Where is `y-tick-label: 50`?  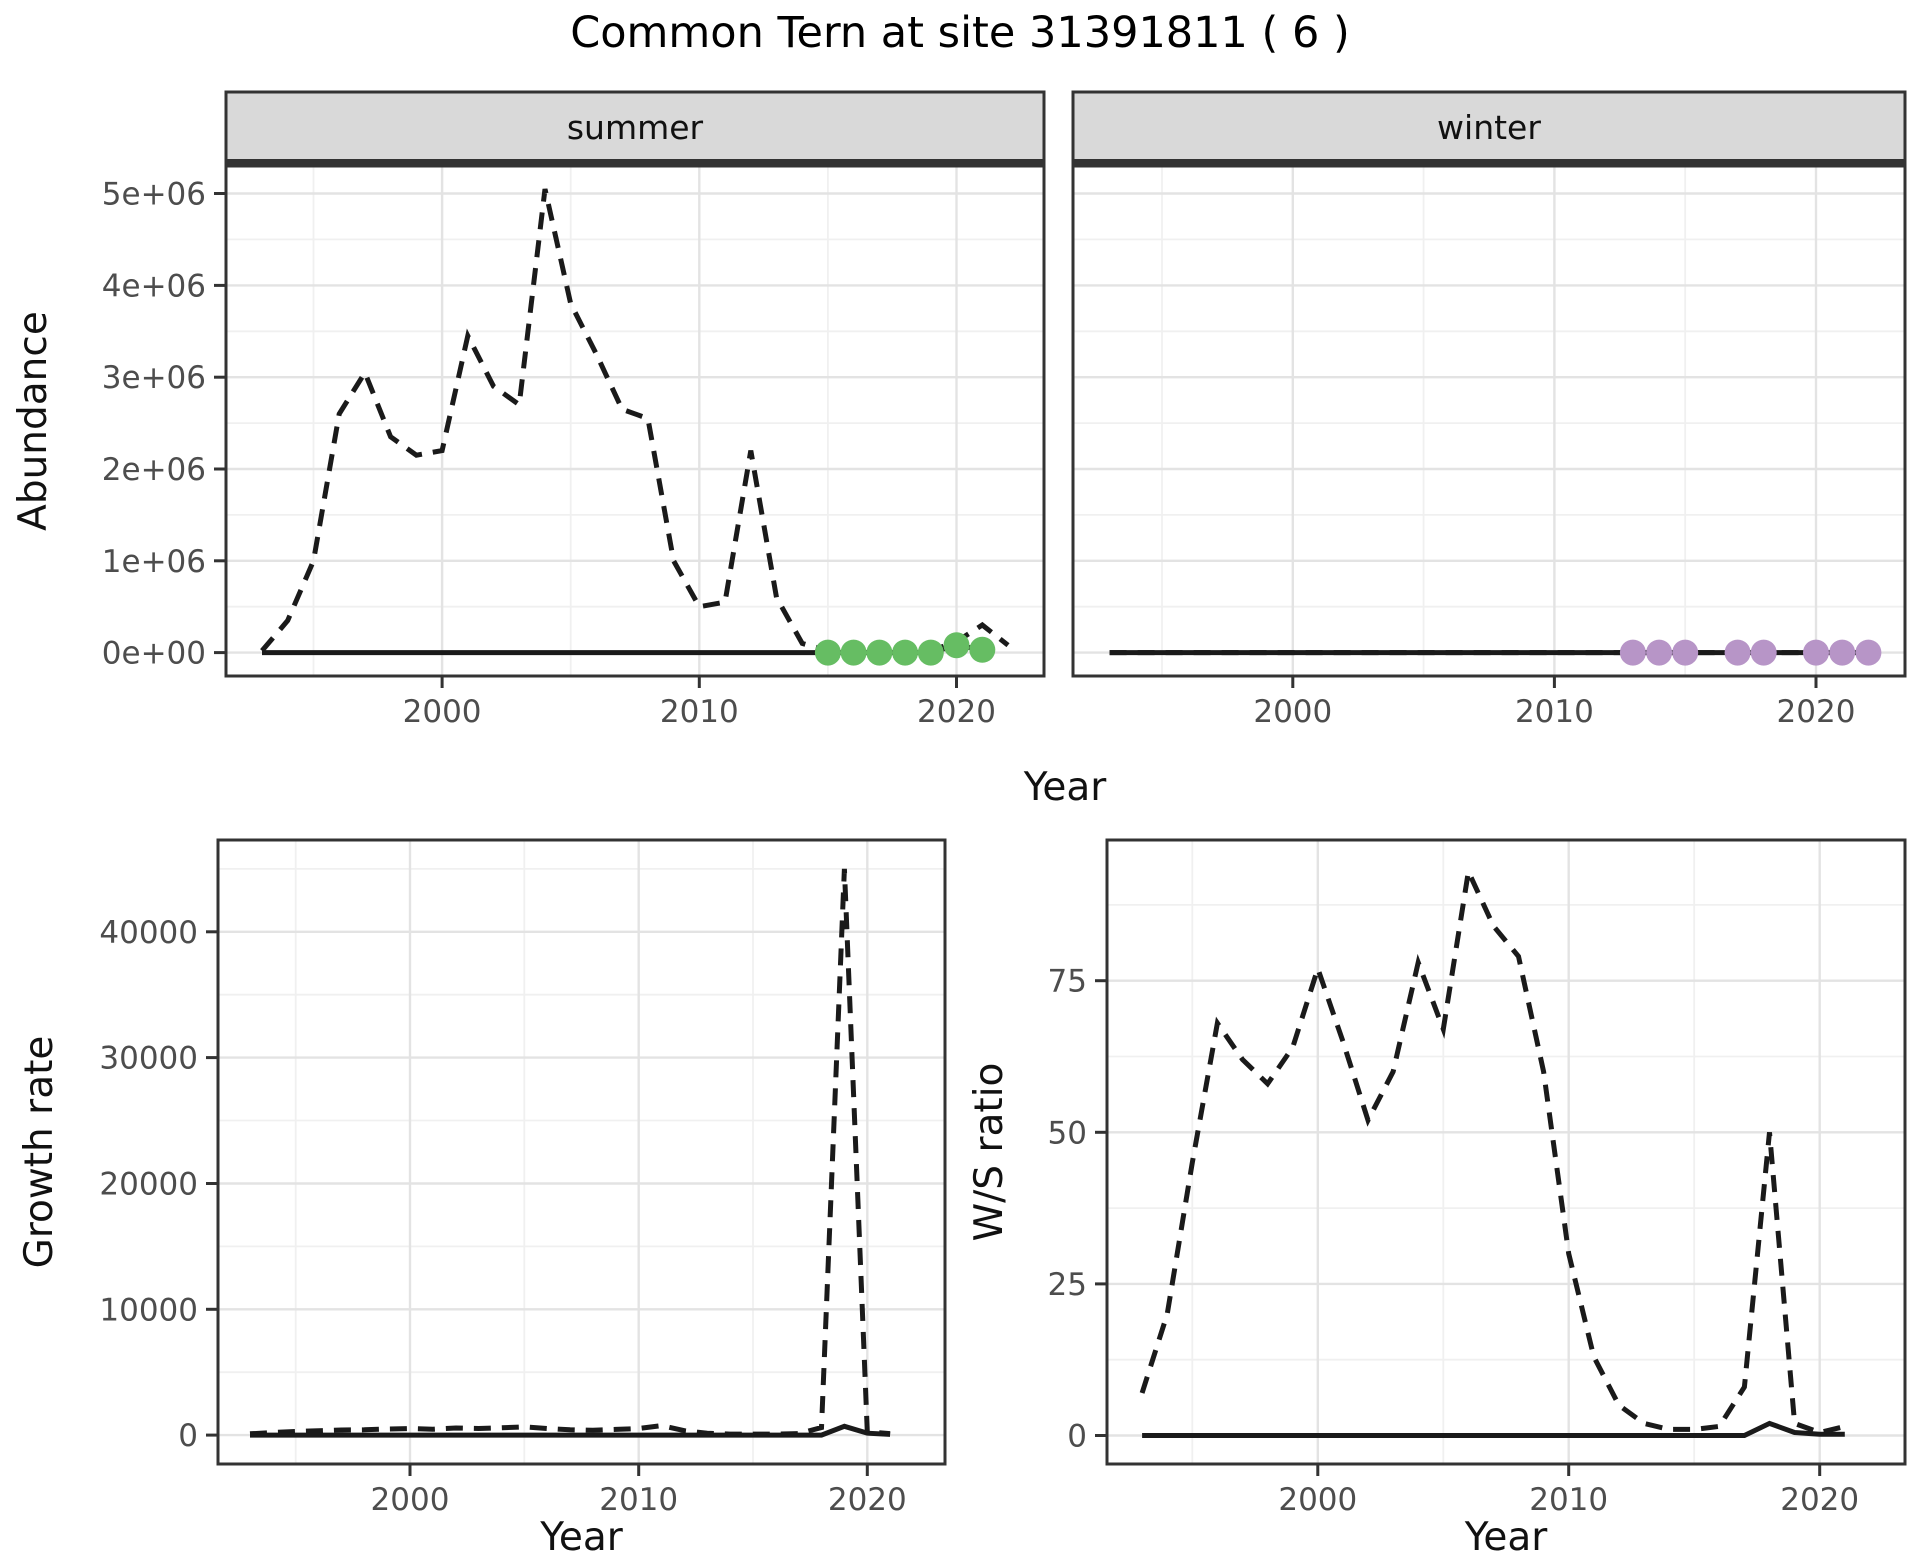 y-tick-label: 50 is located at coordinates (1067, 1133).